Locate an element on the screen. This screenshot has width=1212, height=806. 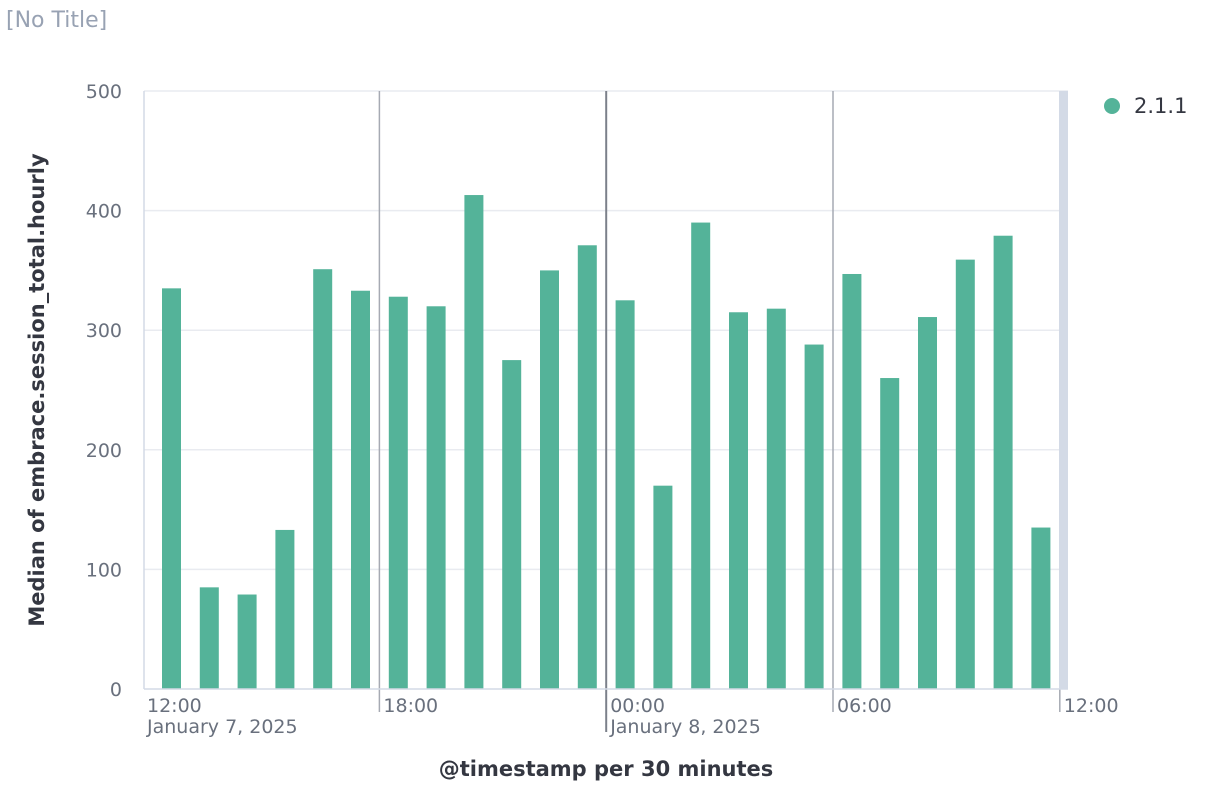
x-tick-label: 06:00 is located at coordinates (864, 706).